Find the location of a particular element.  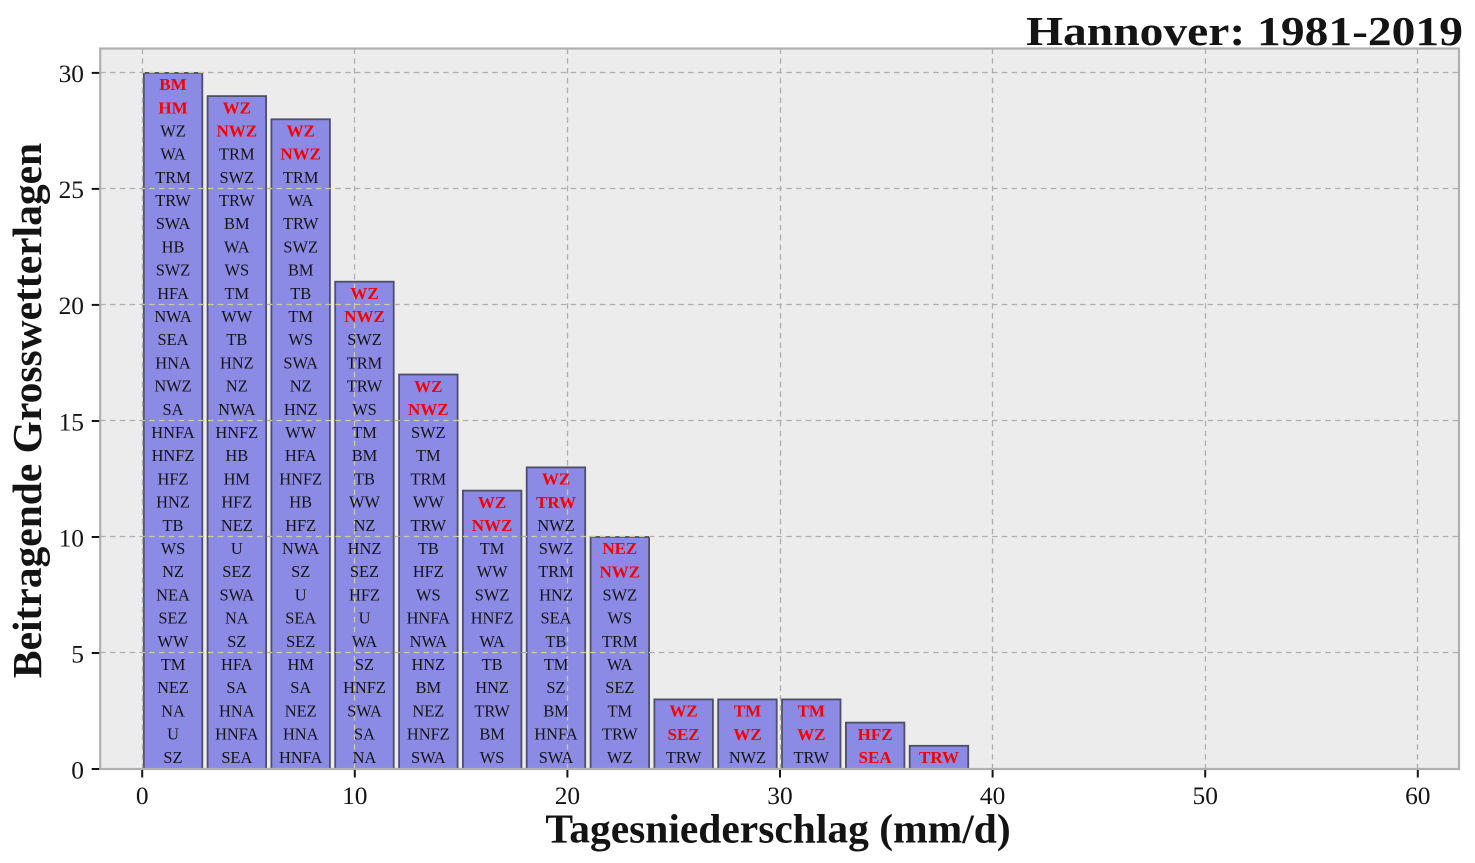

svg-text: 25 is located at coordinates (71, 190).